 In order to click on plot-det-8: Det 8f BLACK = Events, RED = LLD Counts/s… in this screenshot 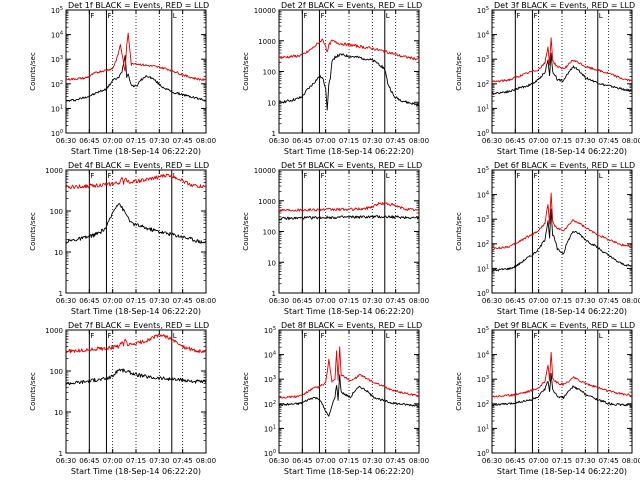, I will do `click(335, 398)`.